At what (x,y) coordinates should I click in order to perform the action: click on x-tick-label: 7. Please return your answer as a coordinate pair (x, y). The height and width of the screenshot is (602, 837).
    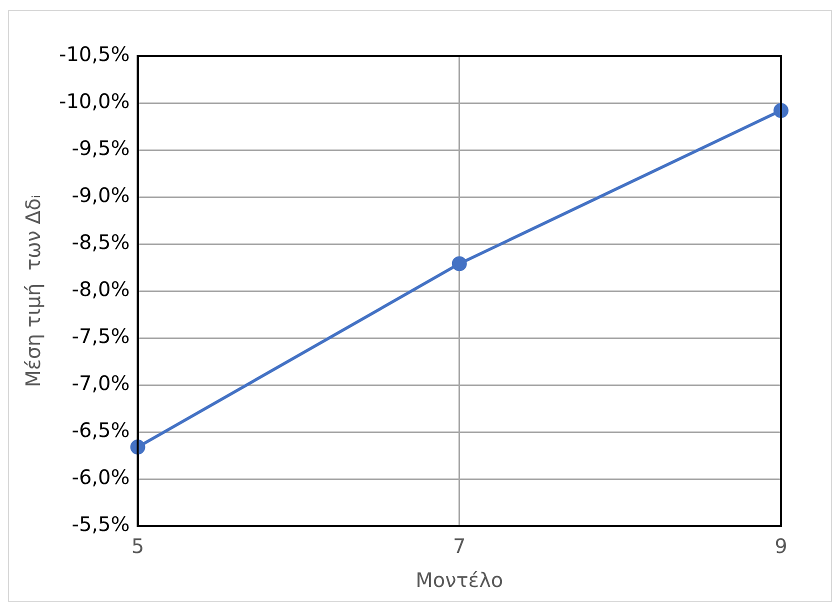
    Looking at the image, I should click on (459, 546).